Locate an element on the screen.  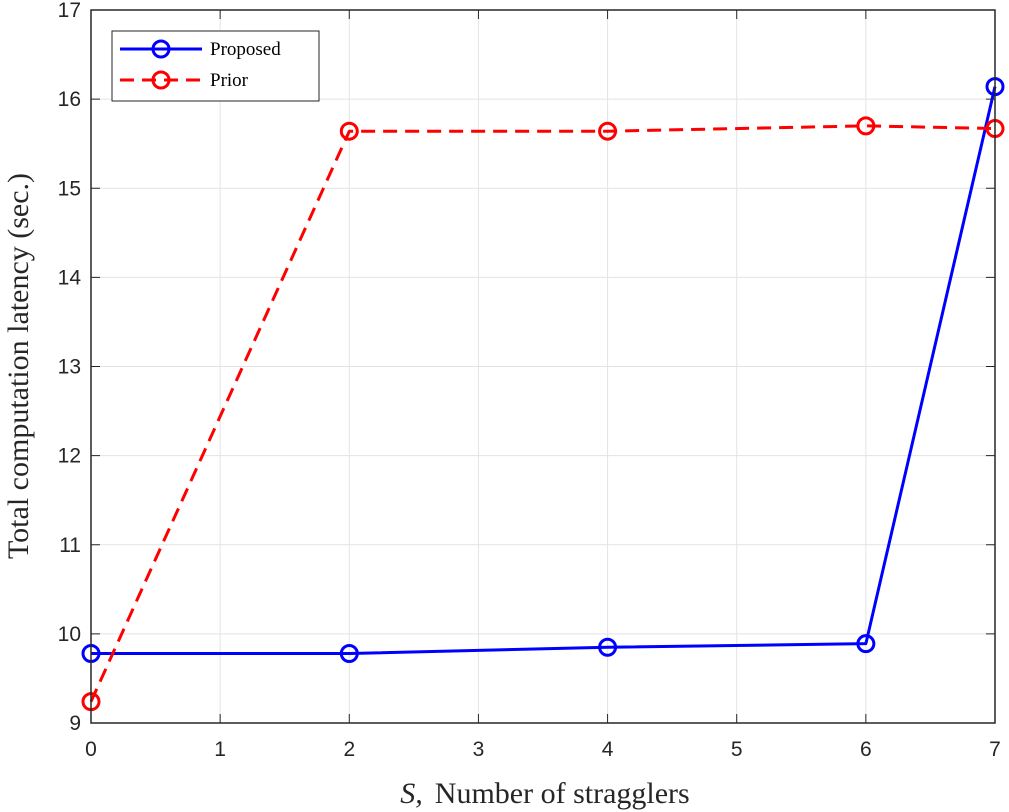
legend: Proposed Prior is located at coordinates (215, 66).